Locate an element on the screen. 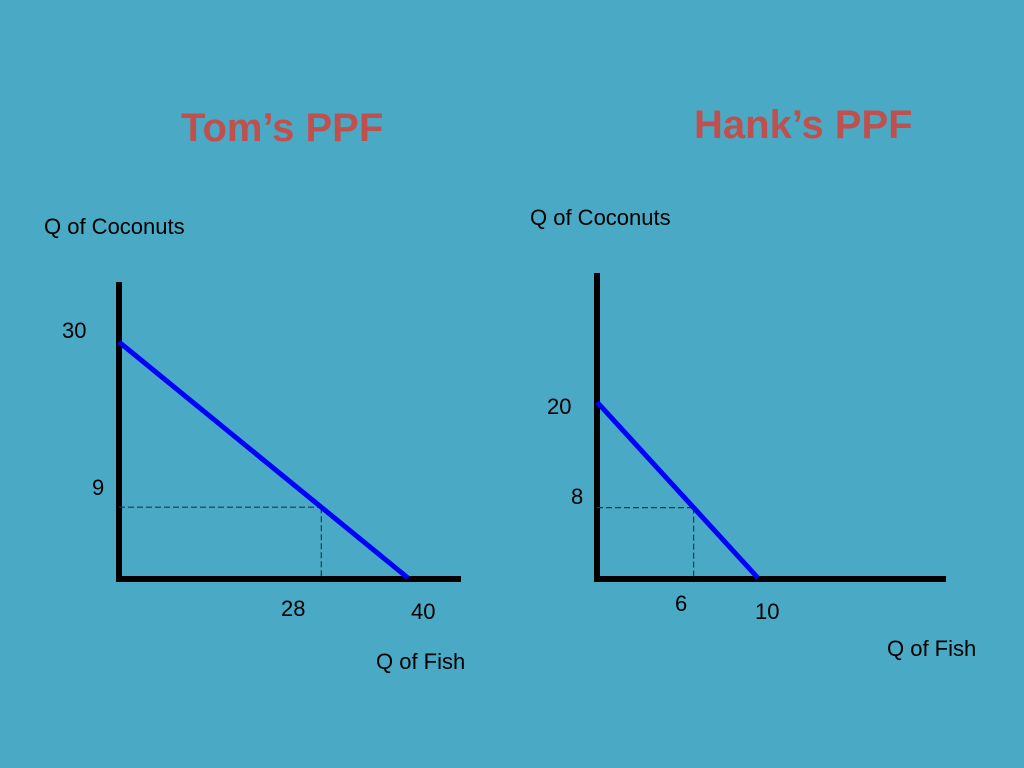 The width and height of the screenshot is (1024, 768). tom-x-axis-label: Q of Fish is located at coordinates (421, 661).